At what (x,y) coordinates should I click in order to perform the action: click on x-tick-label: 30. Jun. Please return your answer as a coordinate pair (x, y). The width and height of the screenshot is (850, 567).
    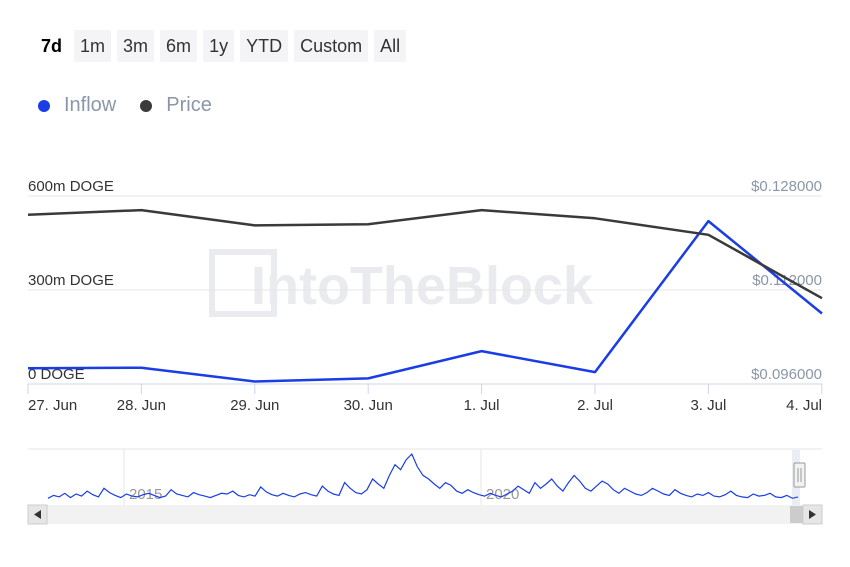
    Looking at the image, I should click on (368, 405).